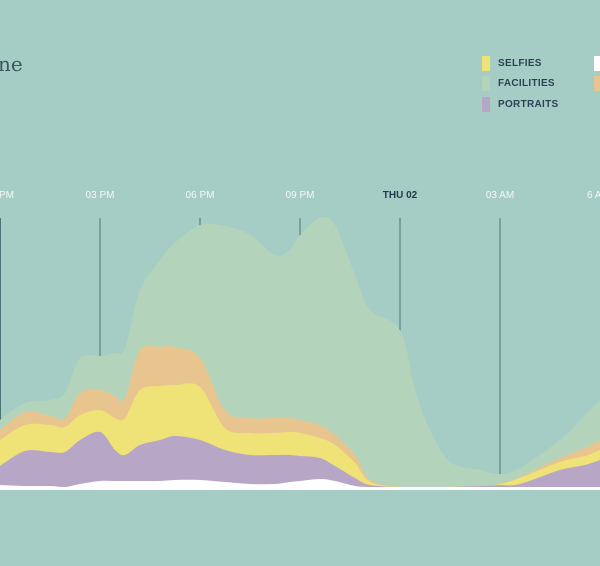 Image resolution: width=600 pixels, height=566 pixels. What do you see at coordinates (11, 64) in the screenshot?
I see `chart-title: ne` at bounding box center [11, 64].